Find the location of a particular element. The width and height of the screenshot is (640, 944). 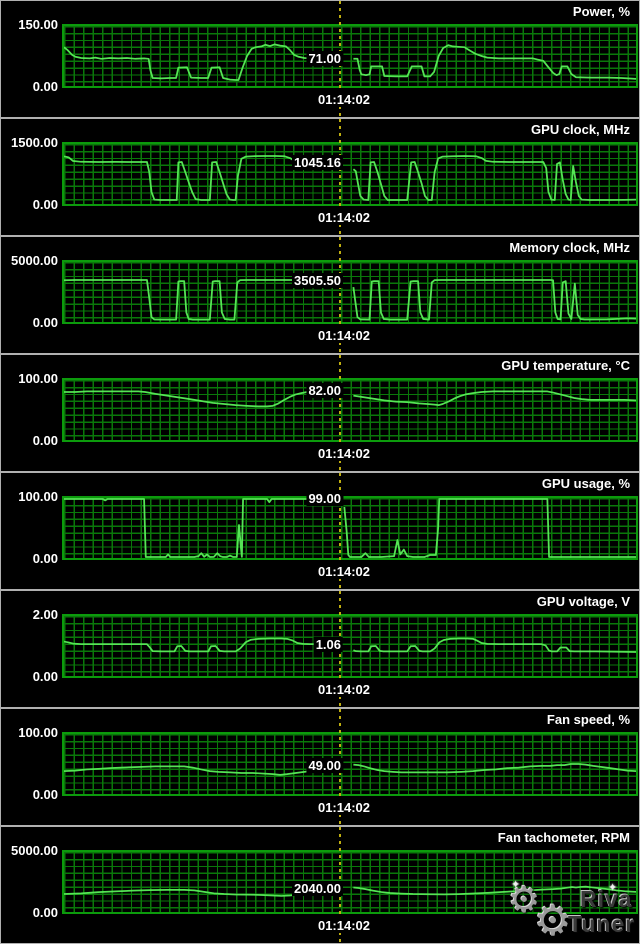

logo-text-tuner: Tuner is located at coordinates (602, 924).